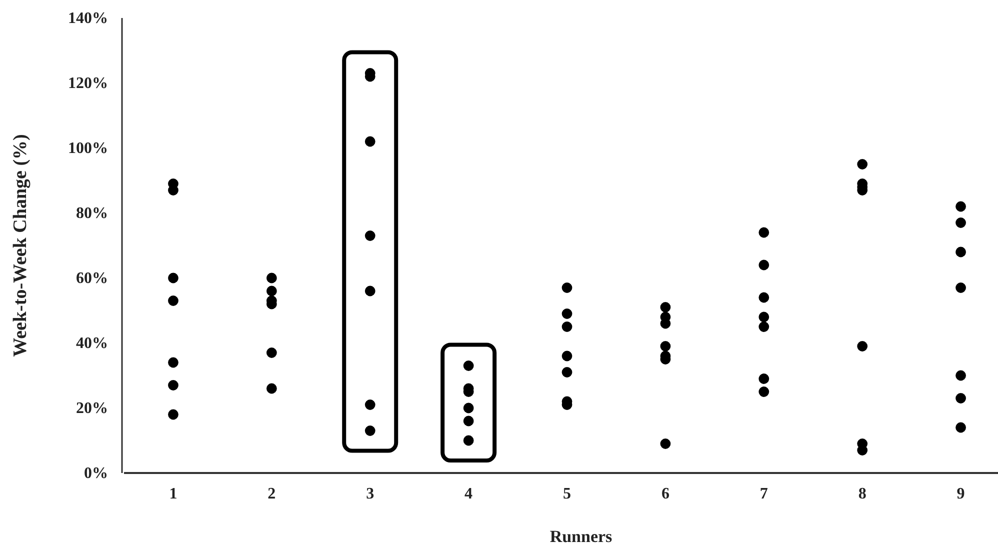  I want to click on x-tick-label: 2, so click(272, 493).